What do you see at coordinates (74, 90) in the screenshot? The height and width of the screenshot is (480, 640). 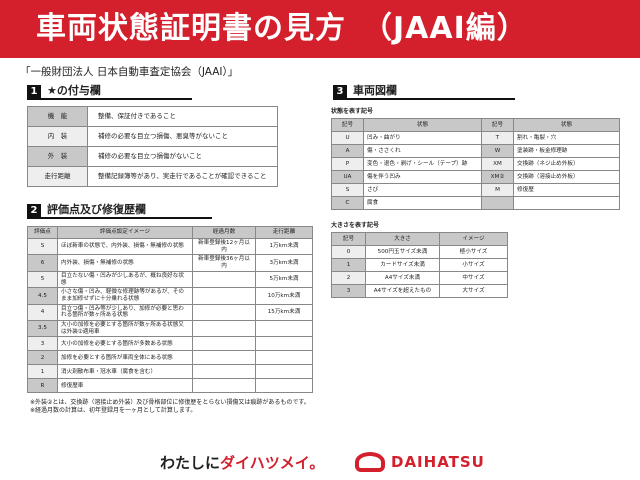 I see `section-title: ★の付与欄` at bounding box center [74, 90].